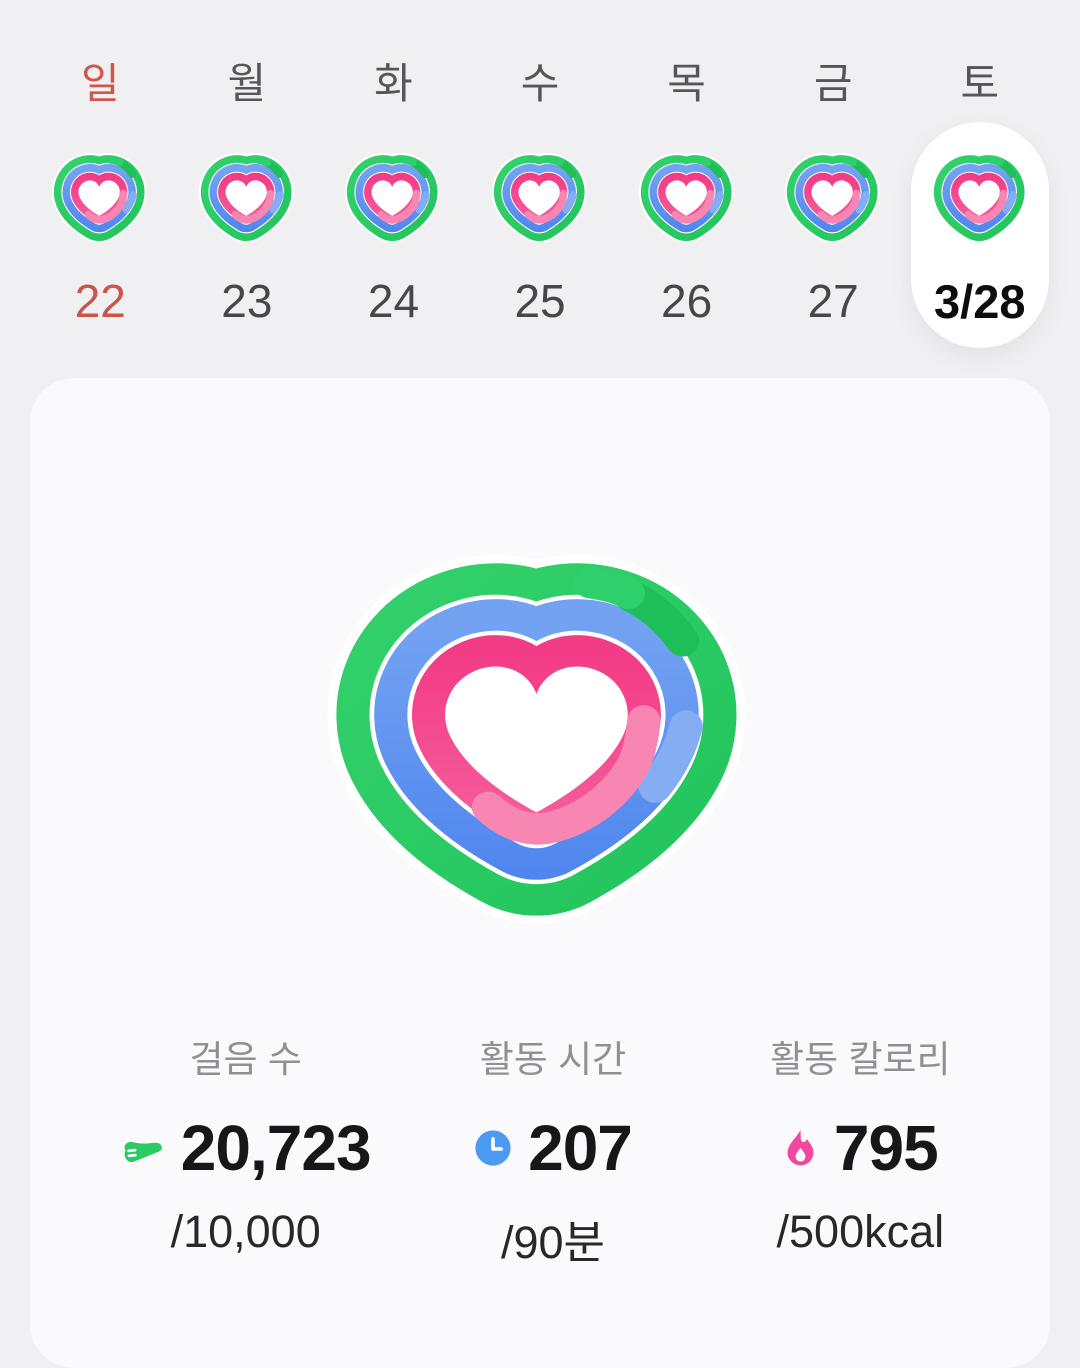 The width and height of the screenshot is (1080, 1368). What do you see at coordinates (276, 1148) in the screenshot?
I see `steps-value: 20,723` at bounding box center [276, 1148].